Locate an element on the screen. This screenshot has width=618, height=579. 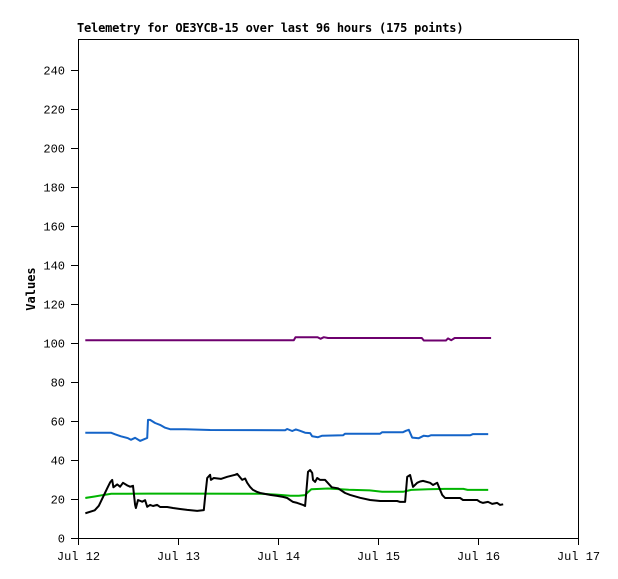
y-tick-label: 40 is located at coordinates (58, 462).